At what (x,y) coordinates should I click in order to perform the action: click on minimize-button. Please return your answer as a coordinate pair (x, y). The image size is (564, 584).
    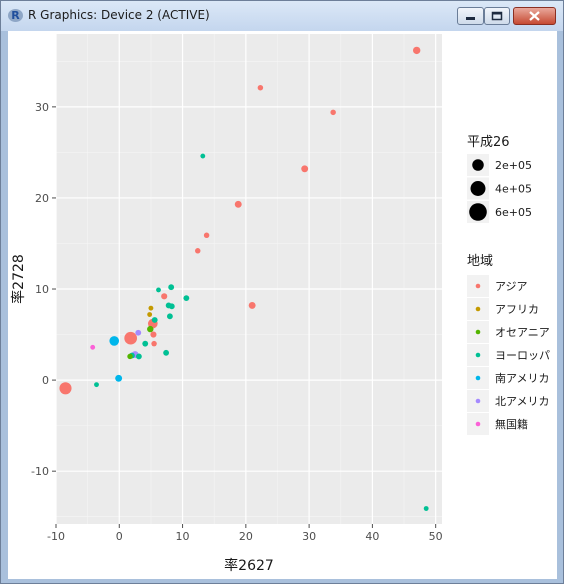
    Looking at the image, I should click on (470, 16).